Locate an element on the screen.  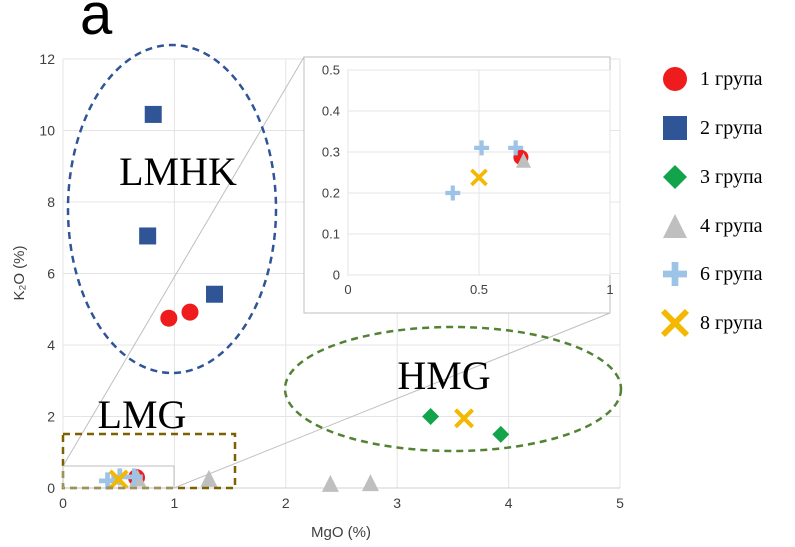
hmg-ellipse is located at coordinates (453, 389).